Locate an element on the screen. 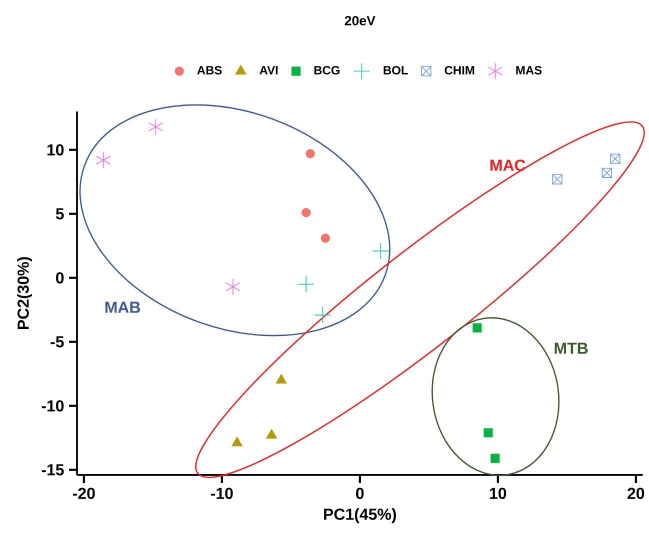 The width and height of the screenshot is (649, 548). y-tick-label: 5 is located at coordinates (60, 214).